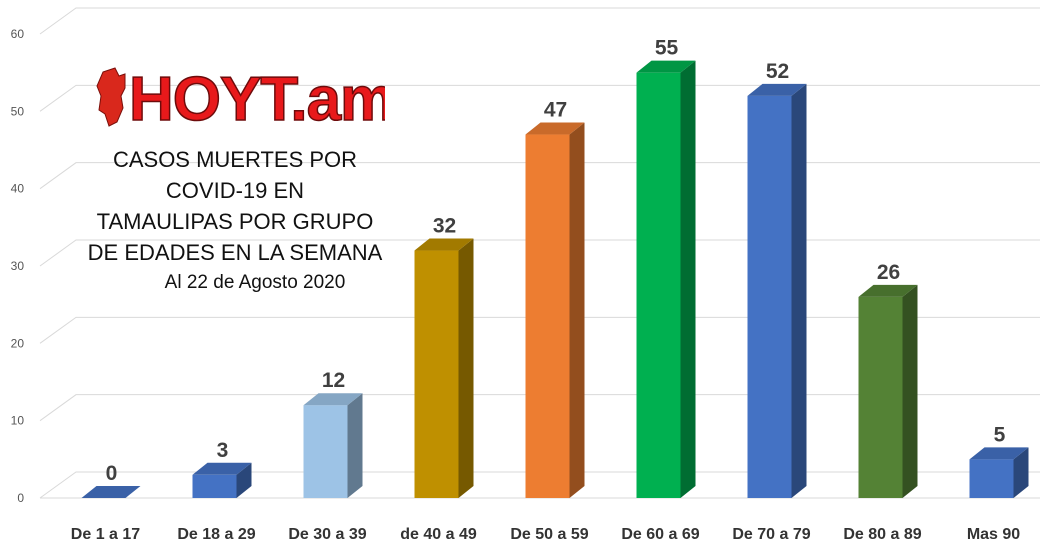 This screenshot has height=557, width=1043. Describe the element at coordinates (18, 34) in the screenshot. I see `y-tick-label: 60` at that location.